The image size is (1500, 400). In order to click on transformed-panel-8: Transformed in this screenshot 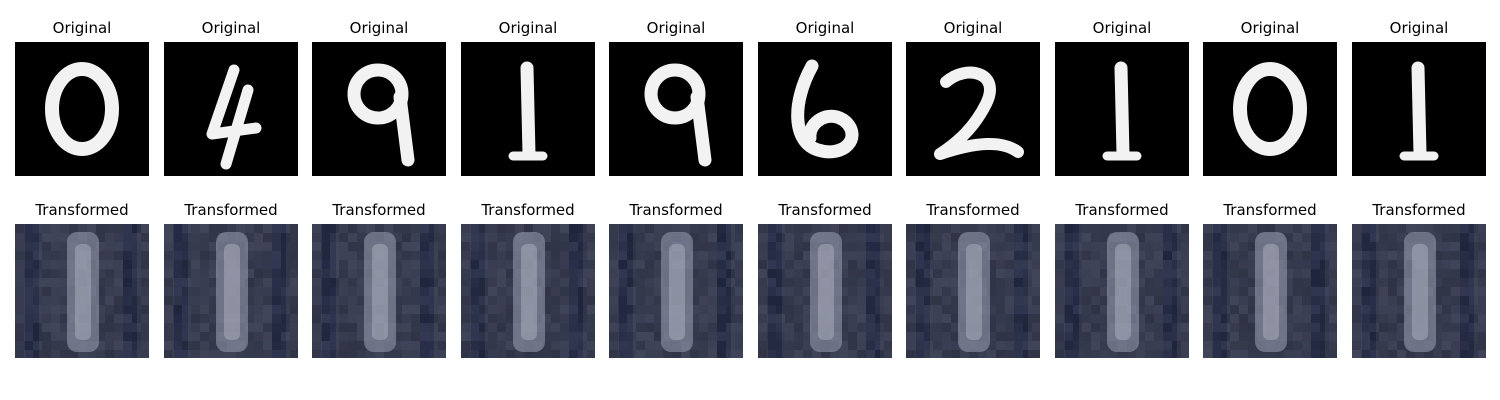, I will do `click(1122, 277)`.